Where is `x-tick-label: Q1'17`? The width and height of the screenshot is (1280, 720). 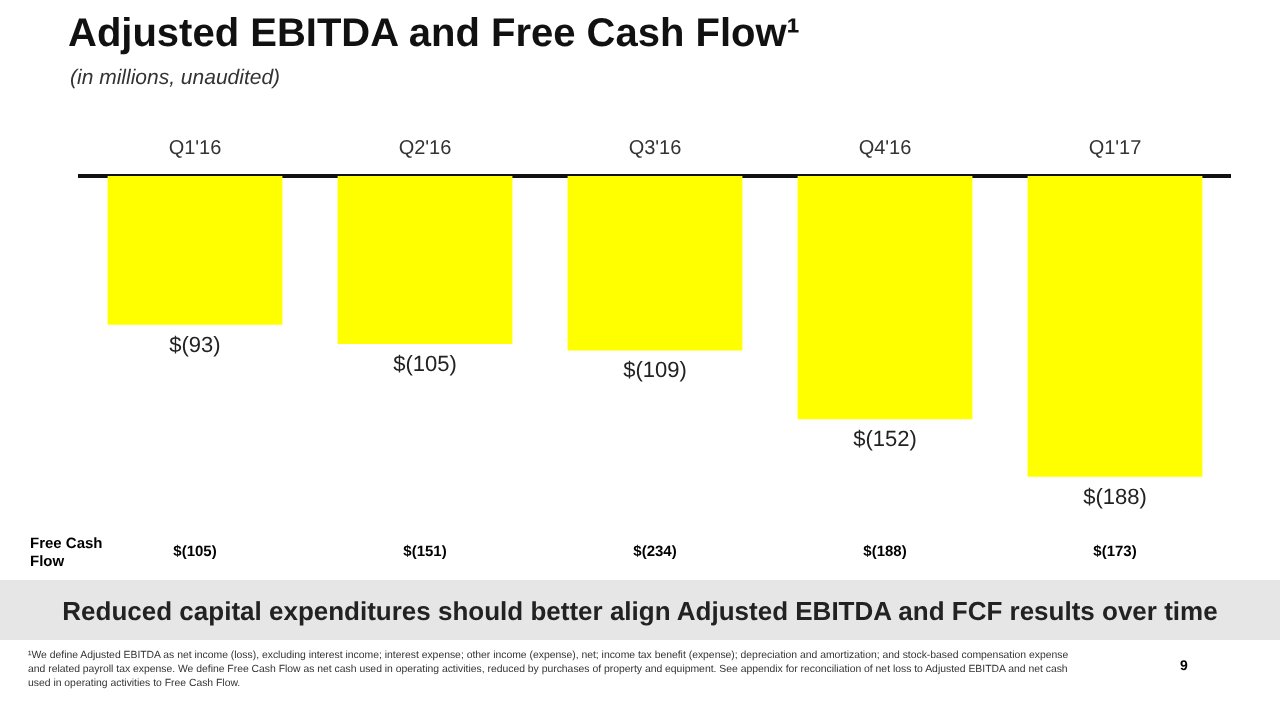 x-tick-label: Q1'17 is located at coordinates (1115, 148).